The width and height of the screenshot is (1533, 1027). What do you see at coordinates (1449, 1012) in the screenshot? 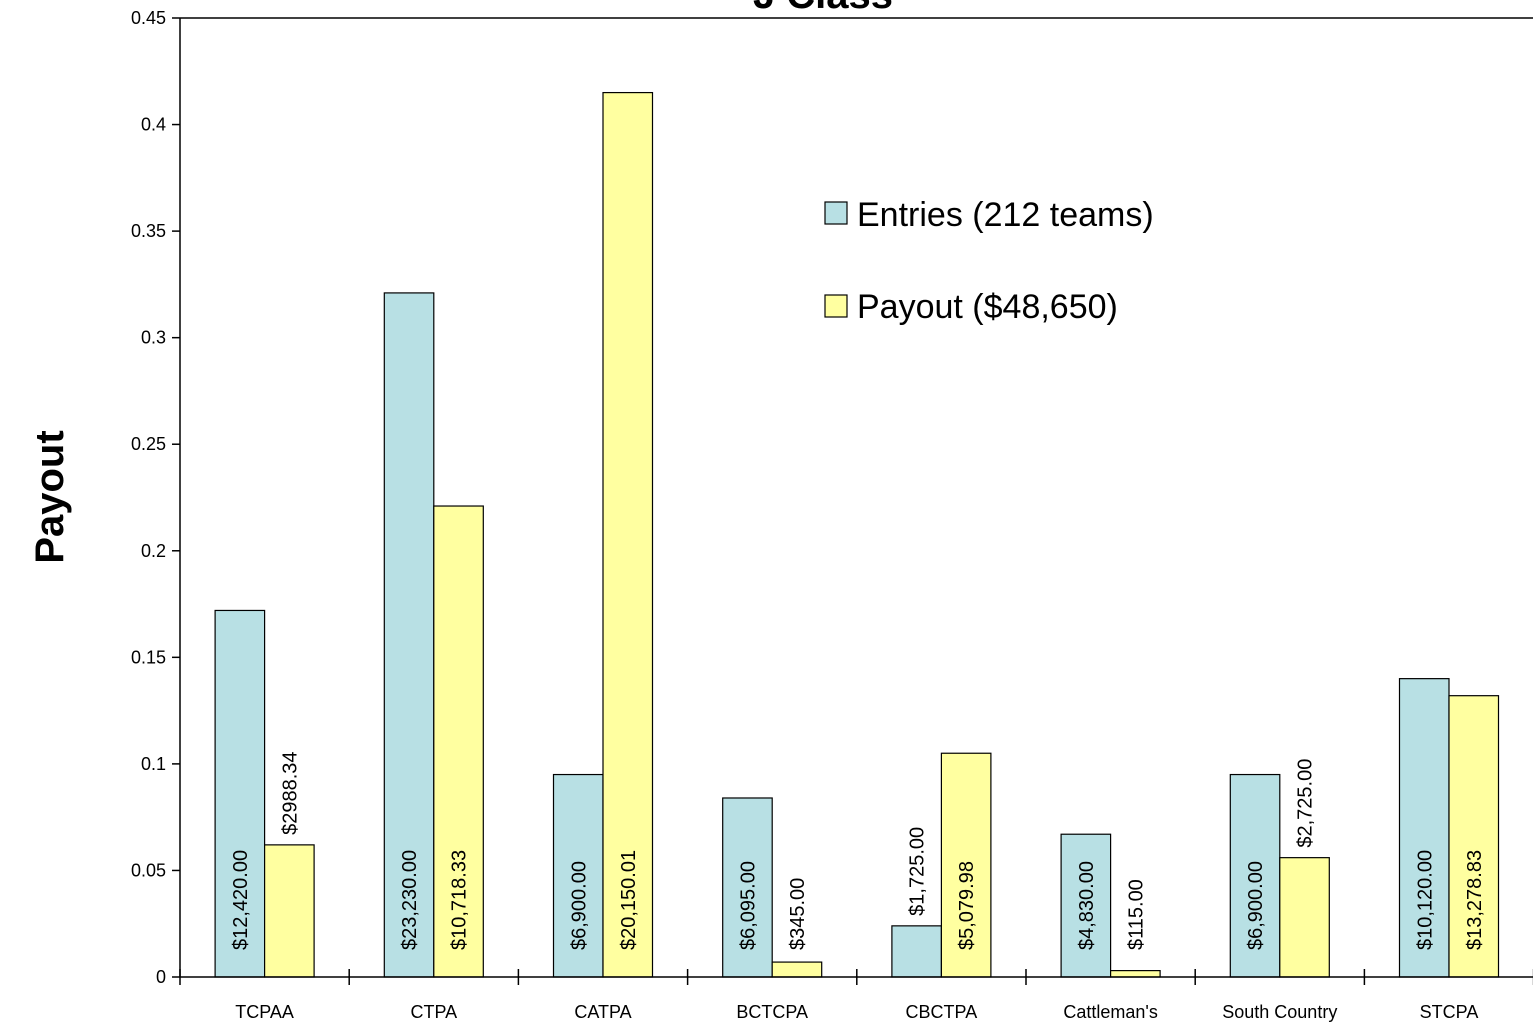
I see `x-category-label: STCPA` at bounding box center [1449, 1012].